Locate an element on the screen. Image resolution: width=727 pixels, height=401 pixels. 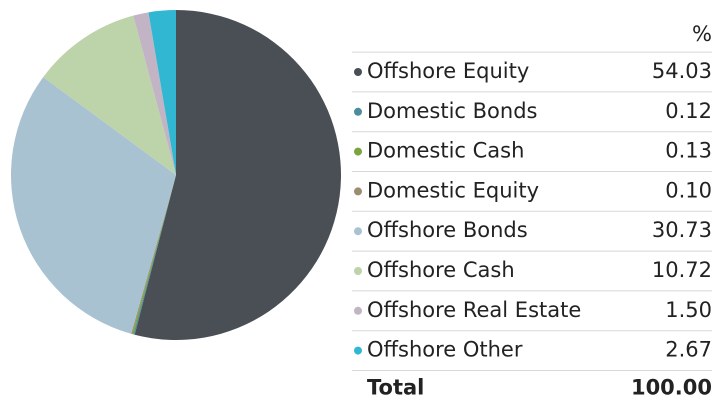
total-label: Total is located at coordinates (395, 387).